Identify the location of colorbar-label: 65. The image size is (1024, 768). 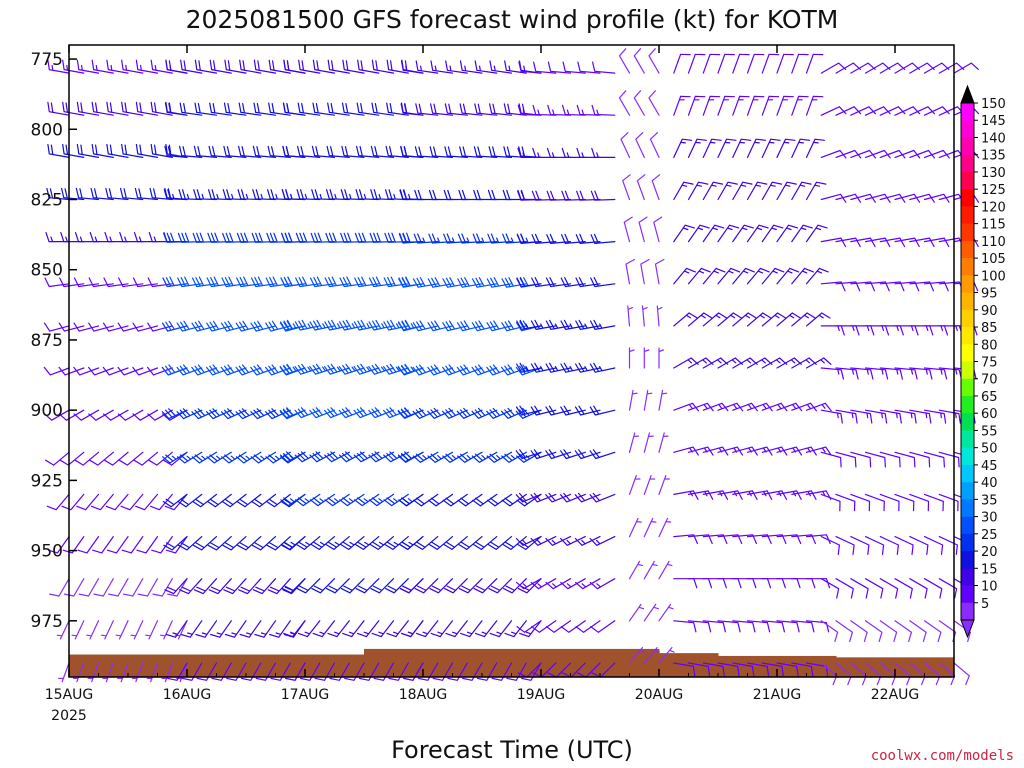
(989, 397).